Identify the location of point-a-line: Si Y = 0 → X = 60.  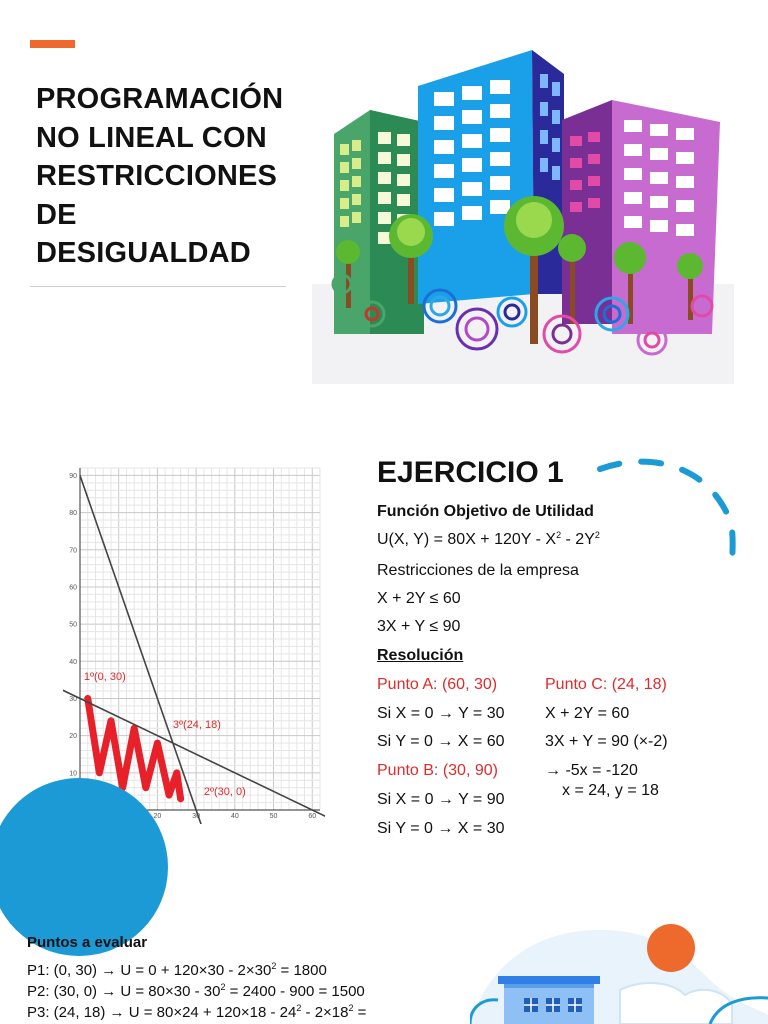
(441, 741).